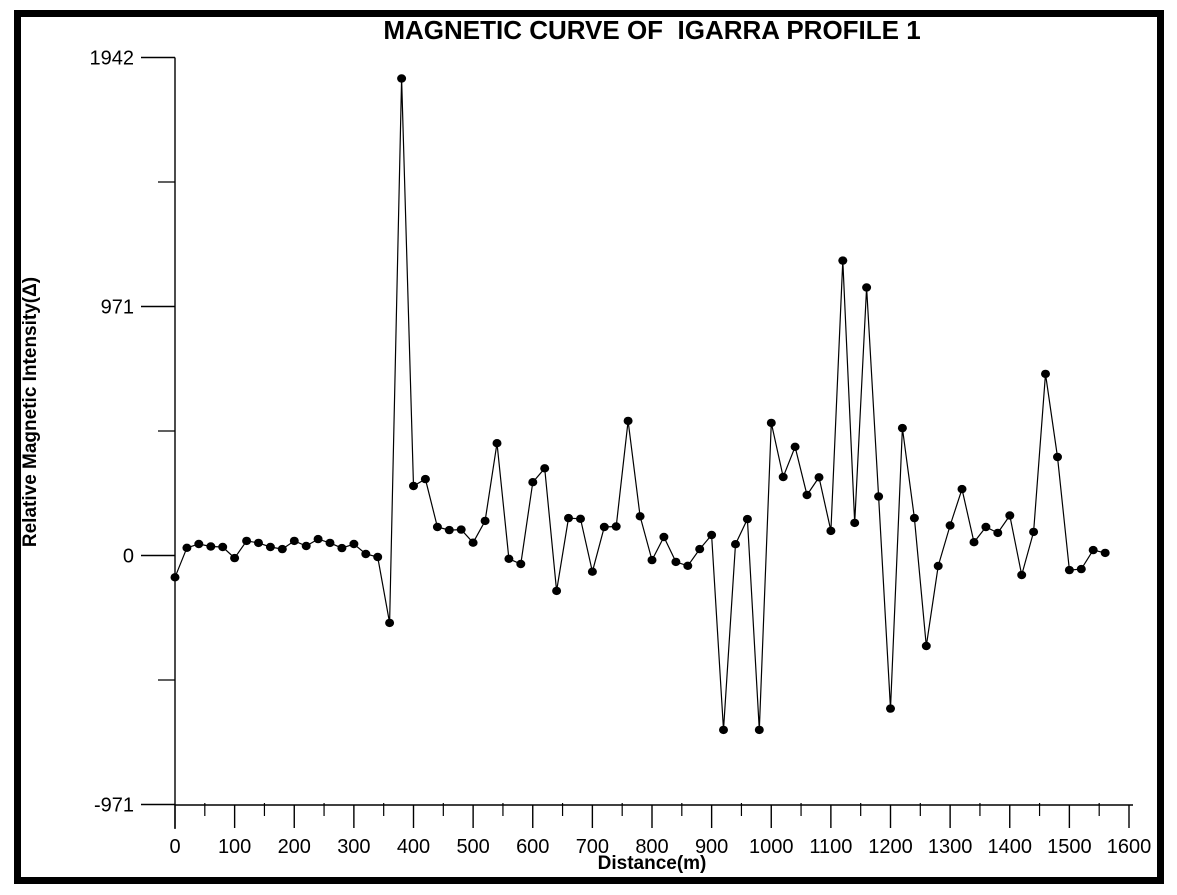 The width and height of the screenshot is (1177, 895). What do you see at coordinates (117, 308) in the screenshot?
I see `y-tick-label: 971` at bounding box center [117, 308].